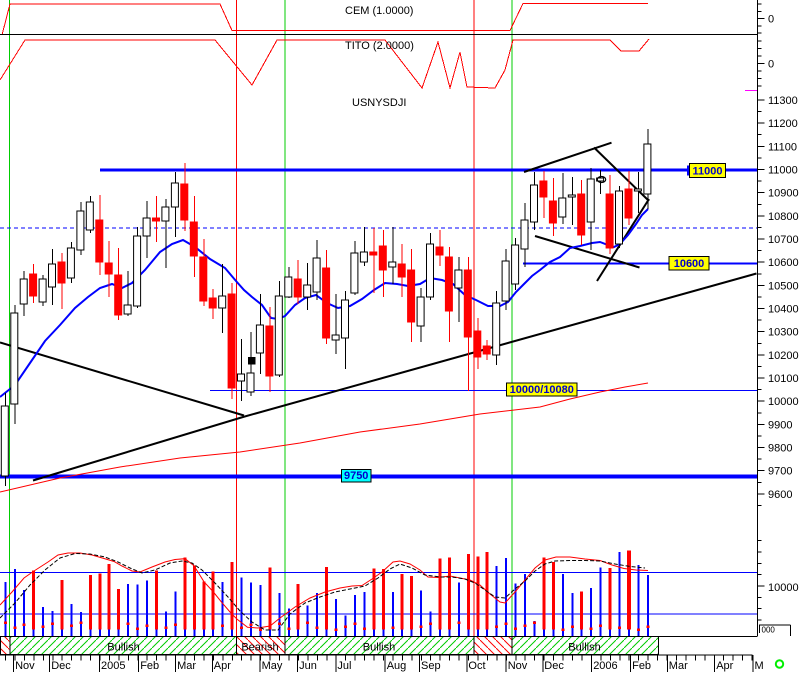 The height and width of the screenshot is (677, 804). Describe the element at coordinates (783, 286) in the screenshot. I see `svg-text: 10500` at that location.